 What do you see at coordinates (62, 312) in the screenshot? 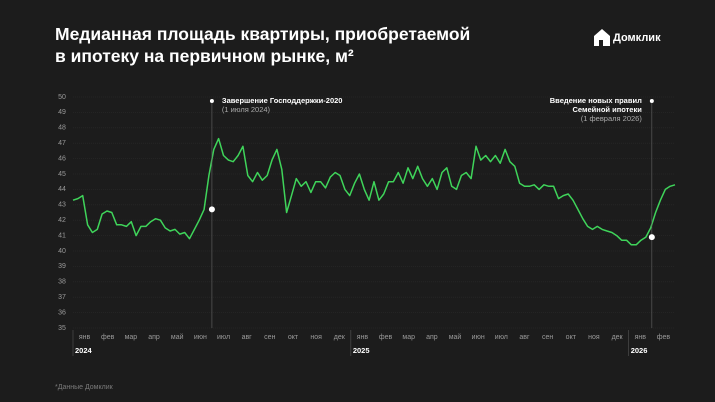
I see `y-tick-label: 36` at bounding box center [62, 312].